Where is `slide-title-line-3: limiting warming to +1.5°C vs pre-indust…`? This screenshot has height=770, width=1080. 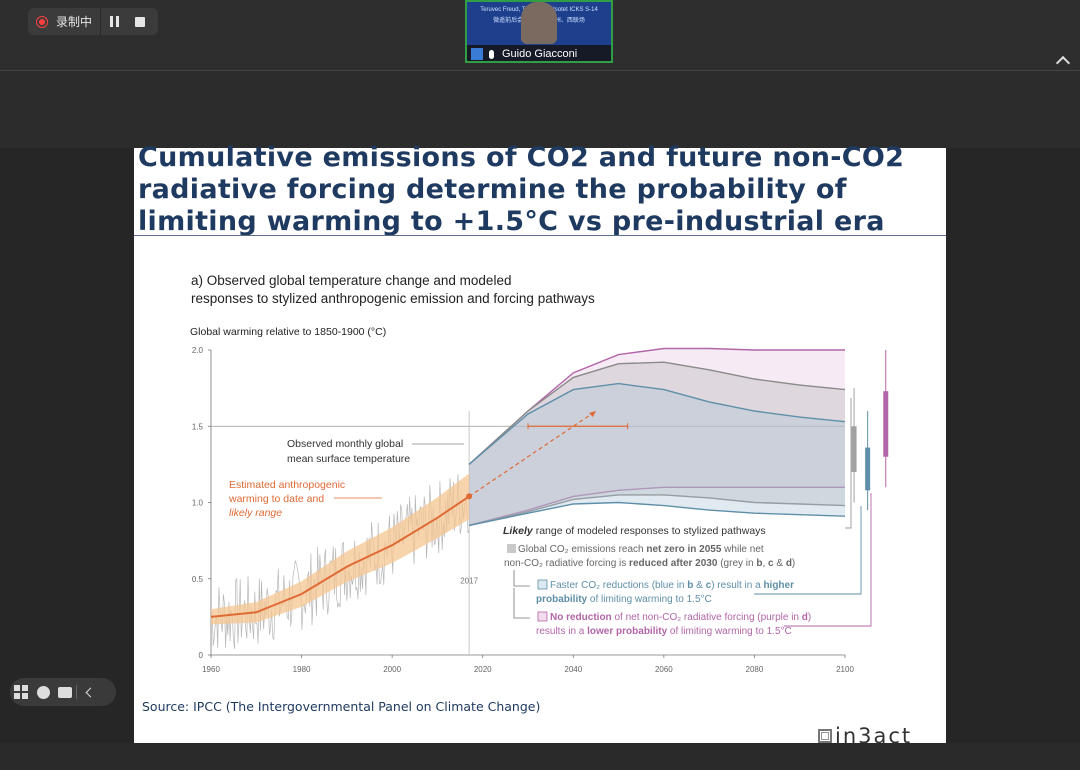 slide-title-line-3: limiting warming to +1.5°C vs pre-indust… is located at coordinates (511, 221).